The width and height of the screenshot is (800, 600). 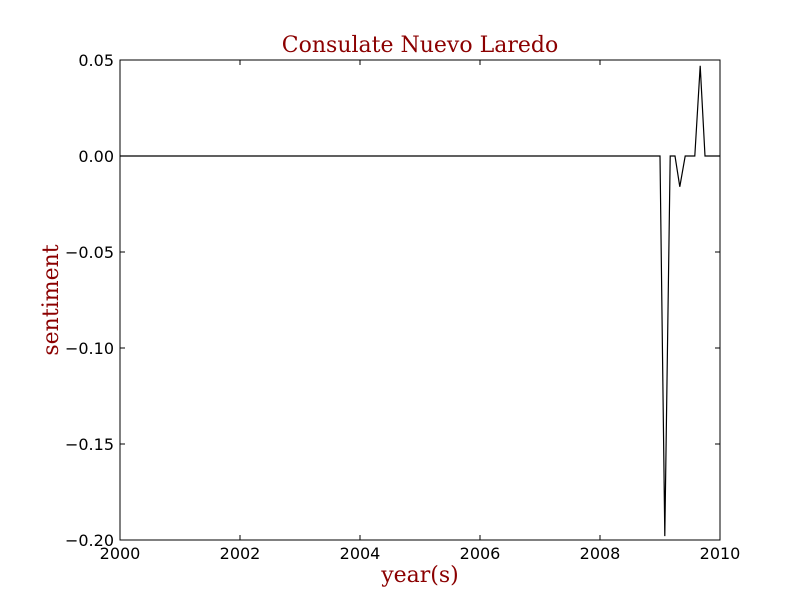 I want to click on x-tick-label: 2008, so click(x=600, y=553).